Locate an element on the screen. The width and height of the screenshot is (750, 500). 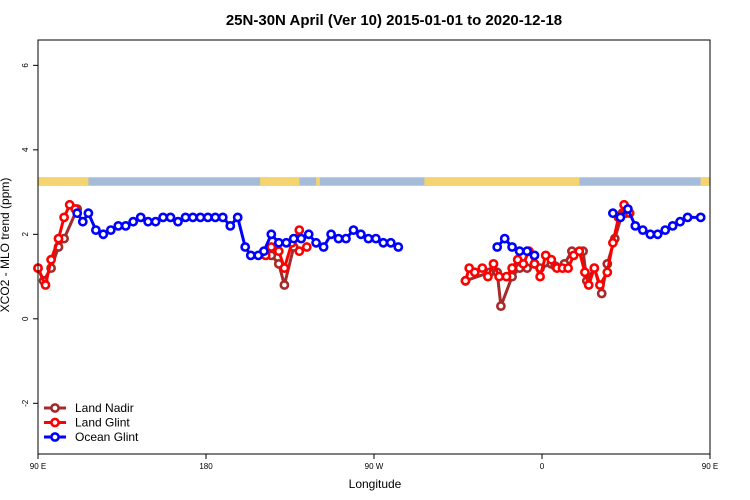
legend-label: Land Nadir is located at coordinates (104, 408).